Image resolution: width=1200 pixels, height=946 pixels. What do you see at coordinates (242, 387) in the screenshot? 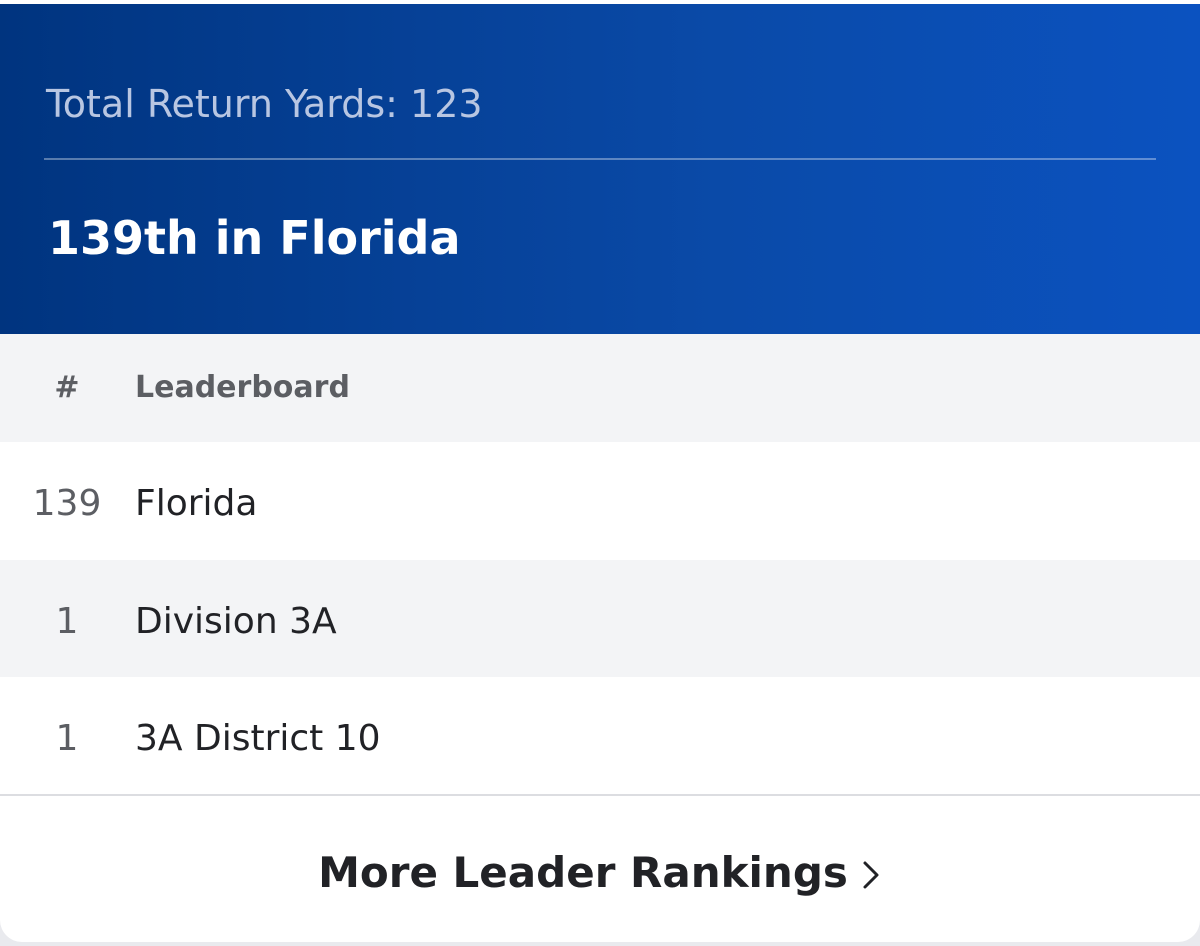
I see `column-header-leaderboard: Leaderboard` at bounding box center [242, 387].